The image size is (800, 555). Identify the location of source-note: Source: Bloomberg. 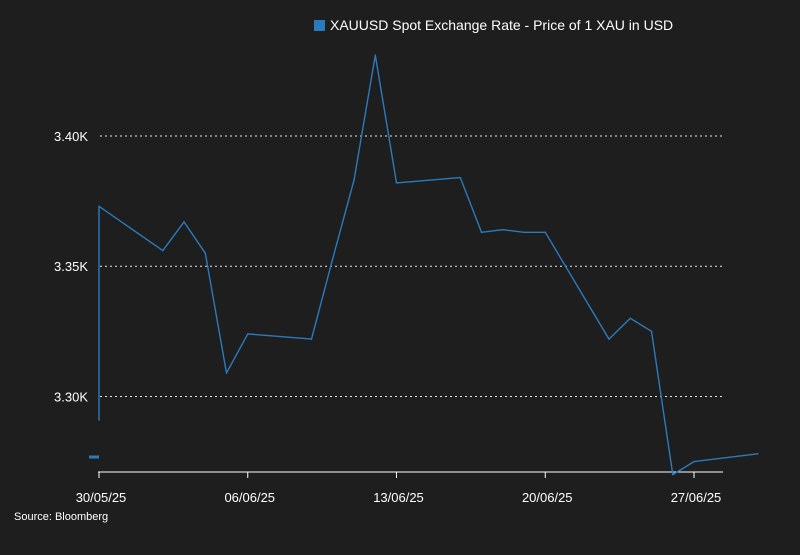
(61, 517).